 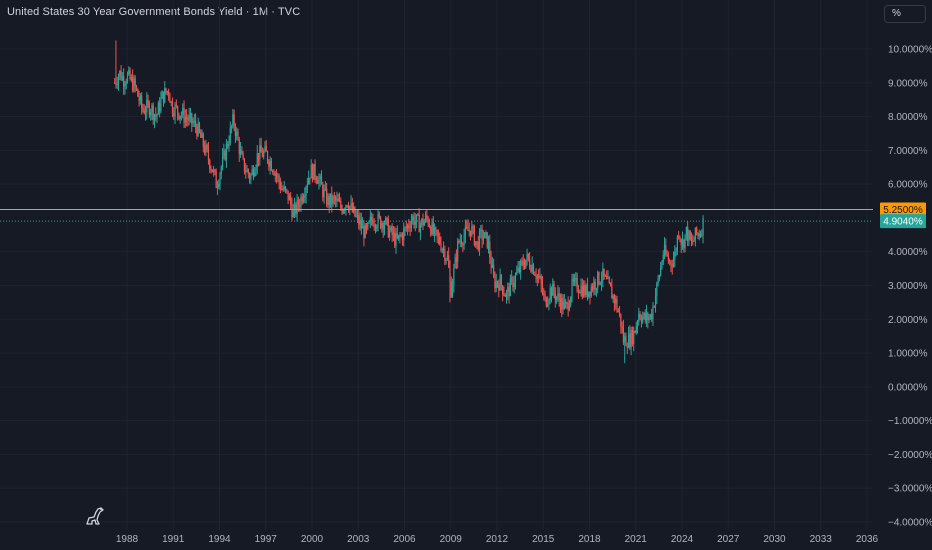 I want to click on x-tick-label: 1988, so click(x=127, y=539).